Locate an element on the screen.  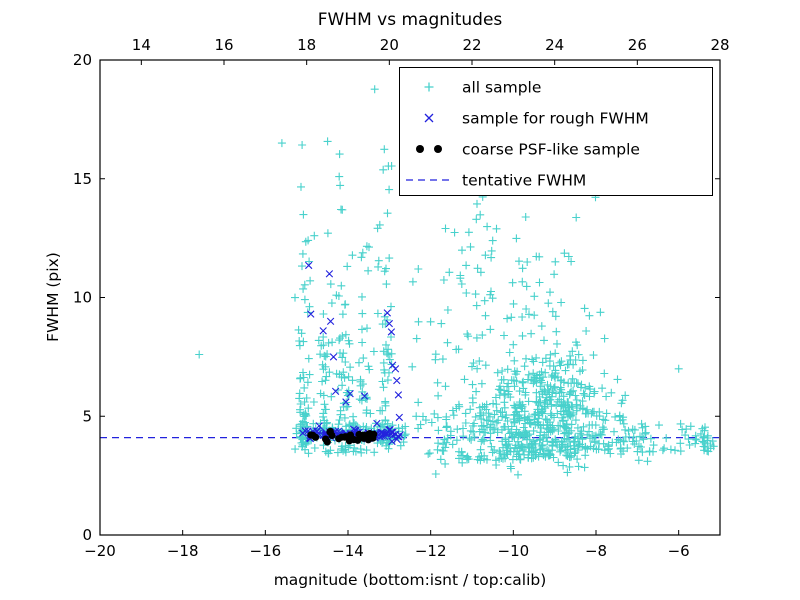
x-tick-label: −16 is located at coordinates (266, 551).